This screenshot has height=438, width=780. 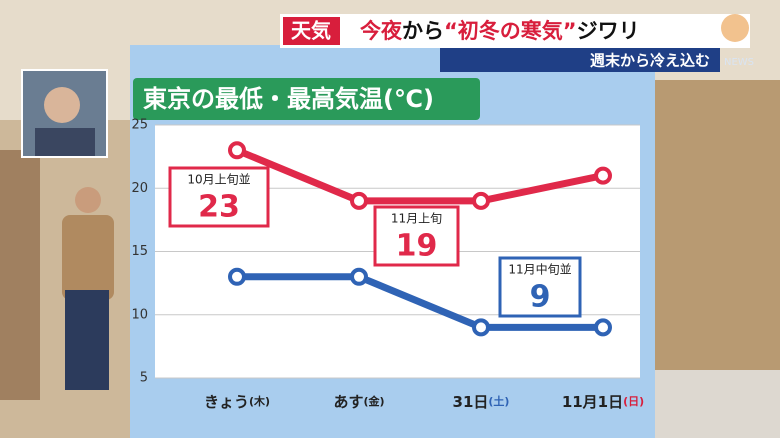 What do you see at coordinates (20, 275) in the screenshot?
I see `studio-door` at bounding box center [20, 275].